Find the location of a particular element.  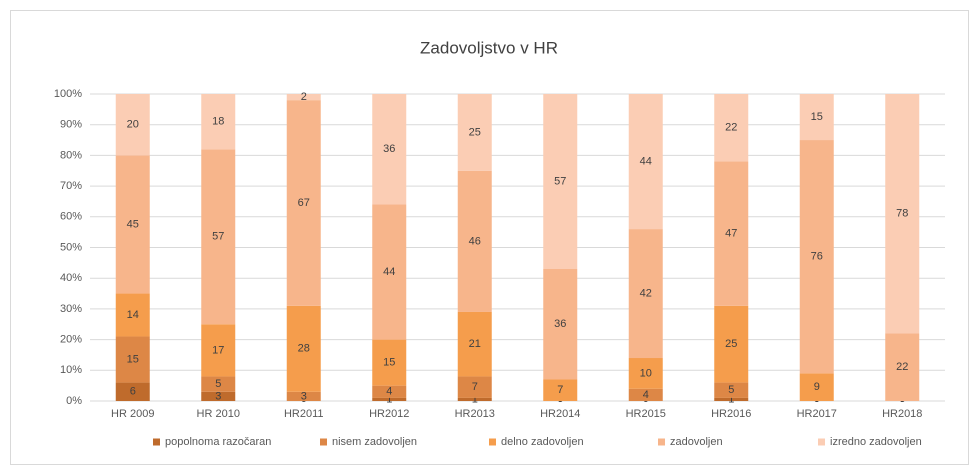

y-tick-label: 10% is located at coordinates (71, 370).